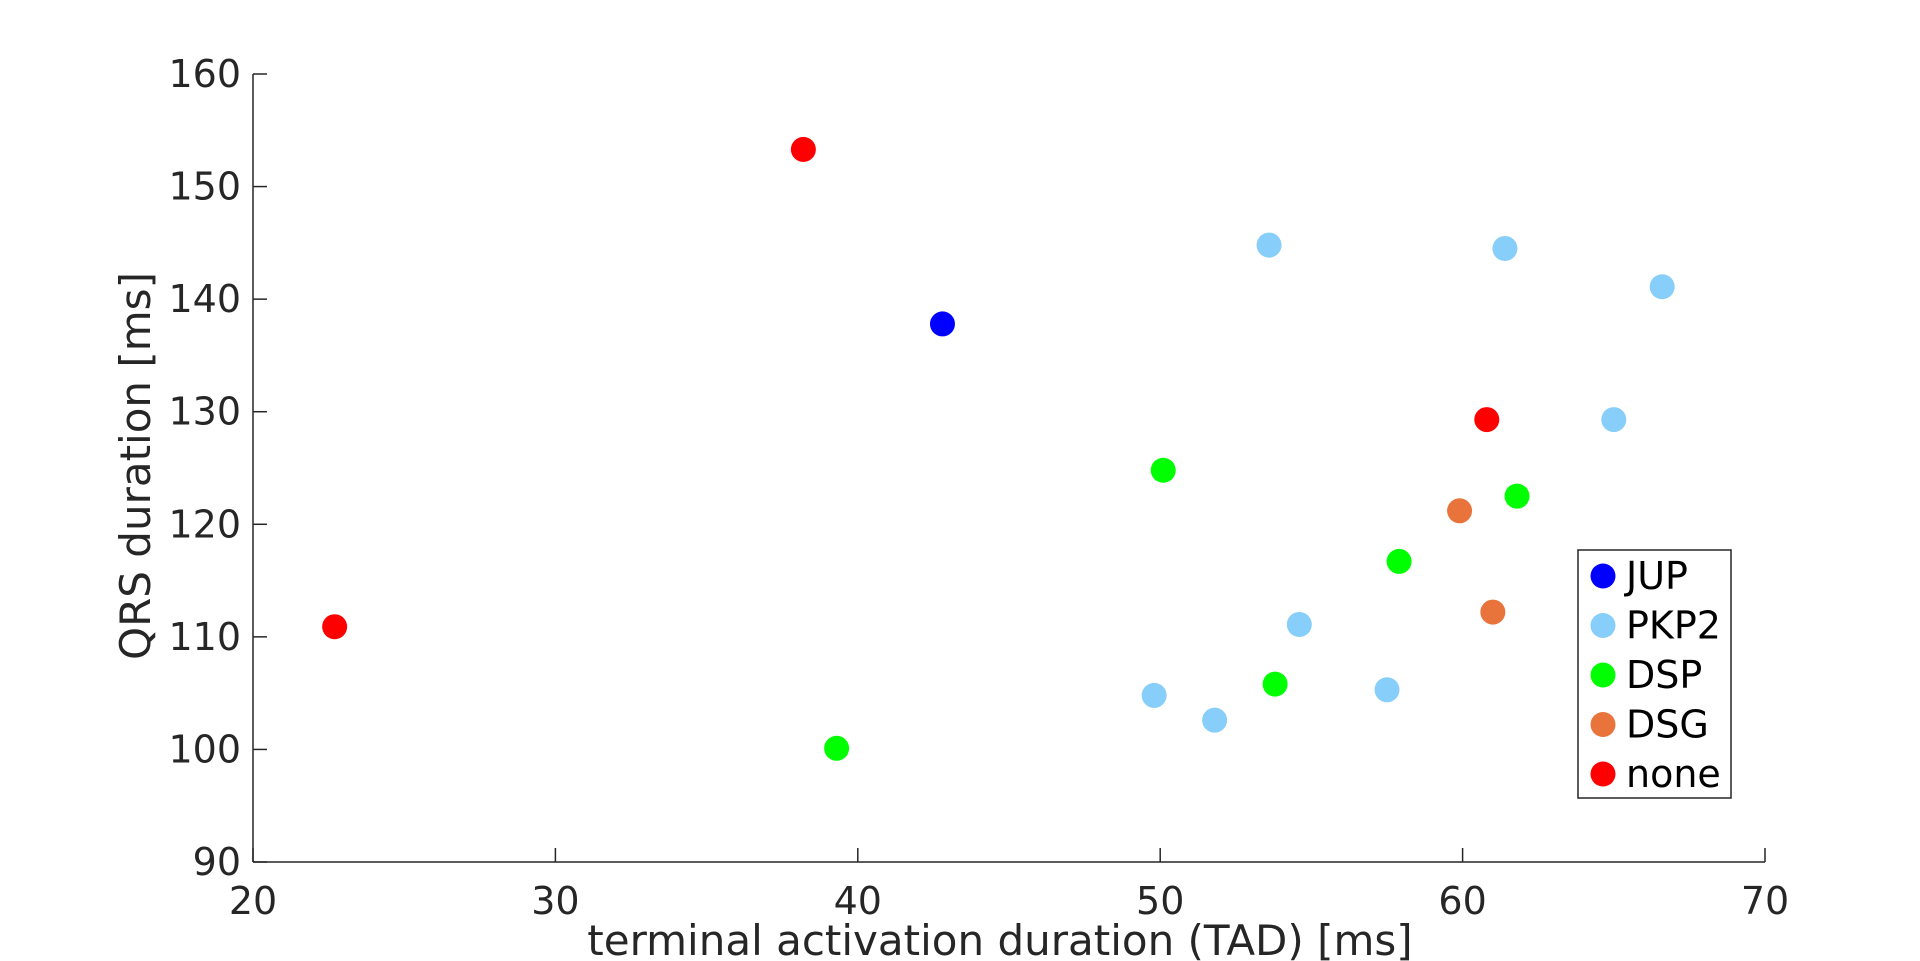 The width and height of the screenshot is (1920, 961). Describe the element at coordinates (204, 299) in the screenshot. I see `y-tick-label: 140` at that location.